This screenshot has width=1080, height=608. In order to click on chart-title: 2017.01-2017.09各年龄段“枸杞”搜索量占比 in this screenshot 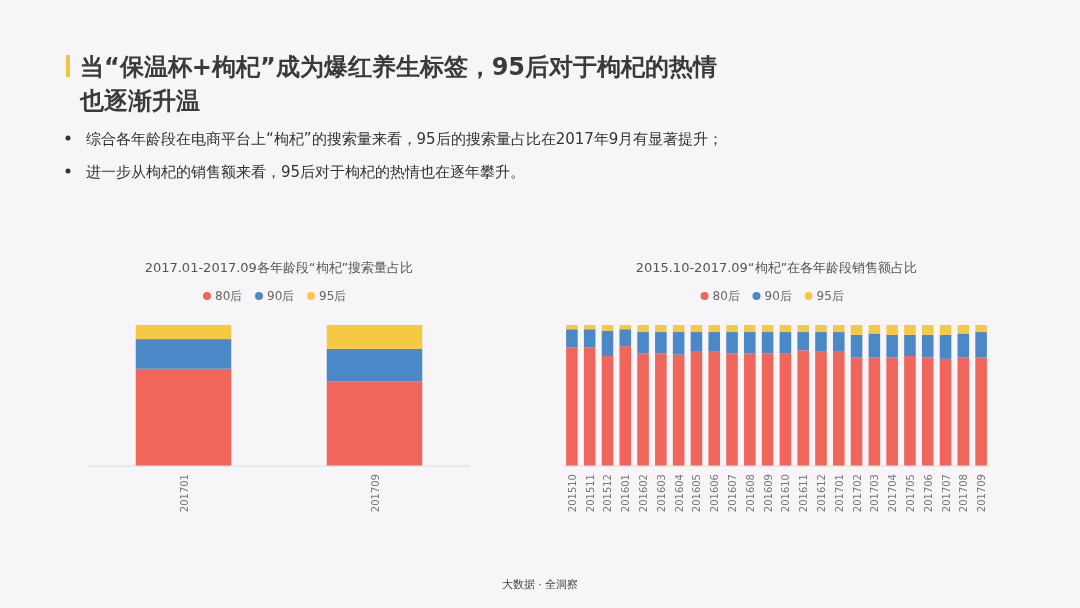, I will do `click(279, 267)`.